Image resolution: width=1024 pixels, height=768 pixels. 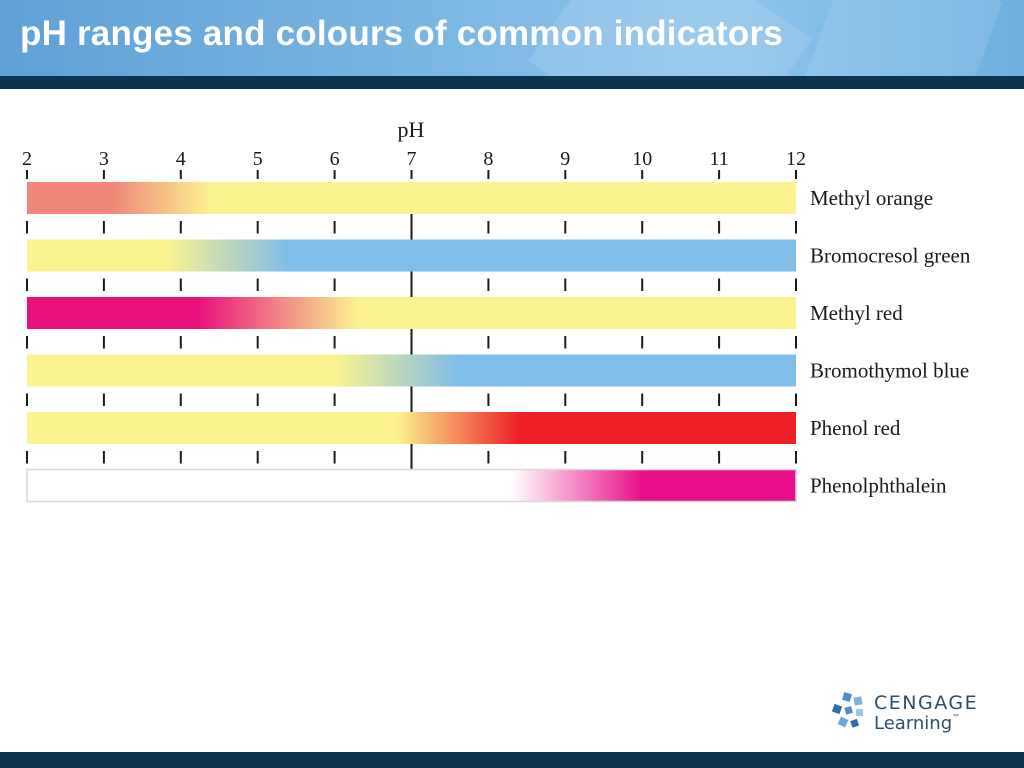 What do you see at coordinates (913, 723) in the screenshot?
I see `logo-learning-word: Learning` at bounding box center [913, 723].